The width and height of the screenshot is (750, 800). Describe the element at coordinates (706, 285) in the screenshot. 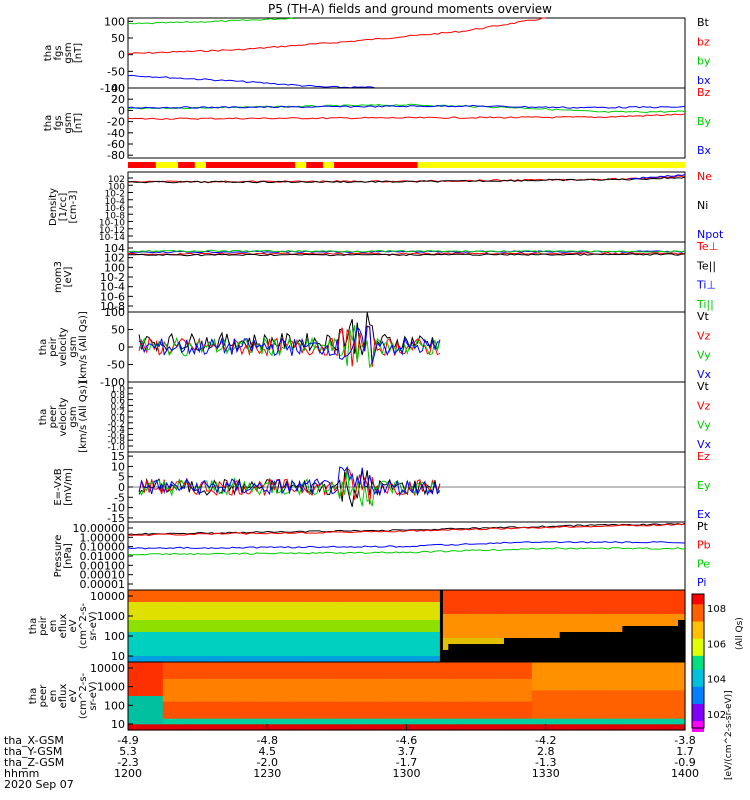

I see `legend-Ti⊥: Ti⊥` at that location.